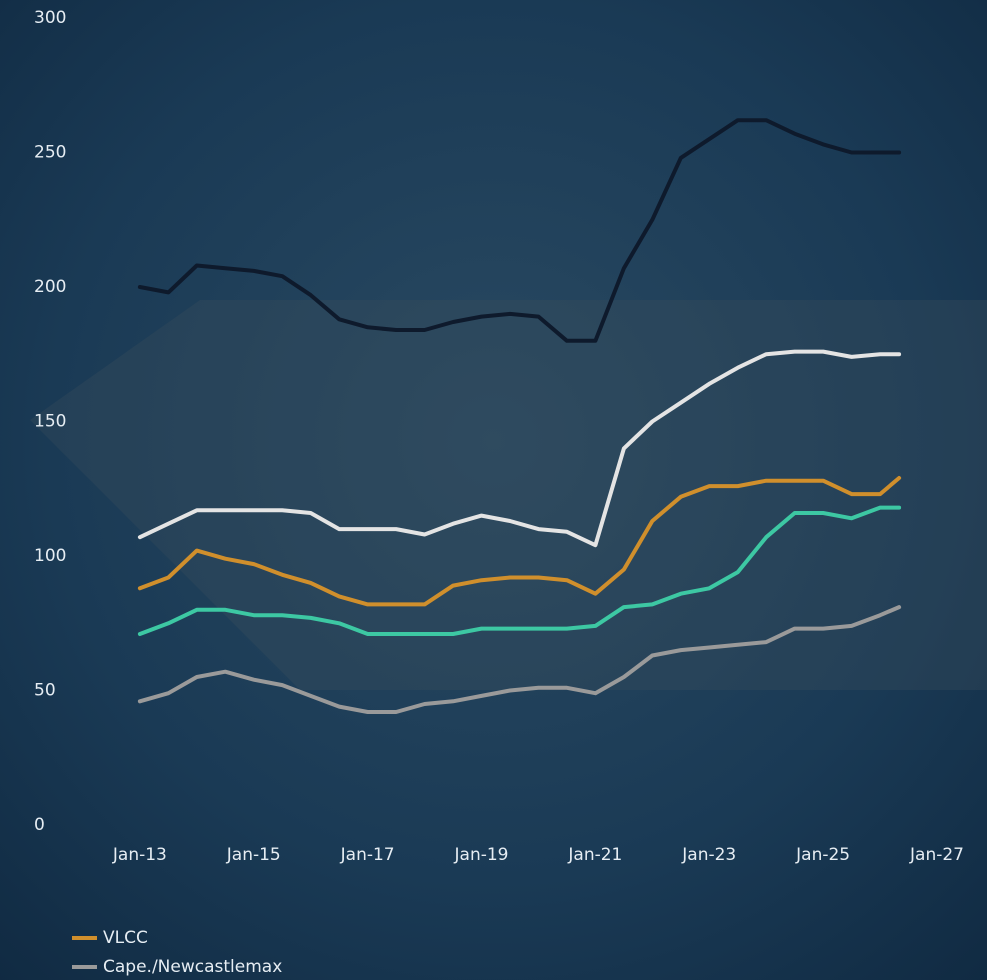  Describe the element at coordinates (139, 855) in the screenshot. I see `x-tick-label: Jan-13` at that location.